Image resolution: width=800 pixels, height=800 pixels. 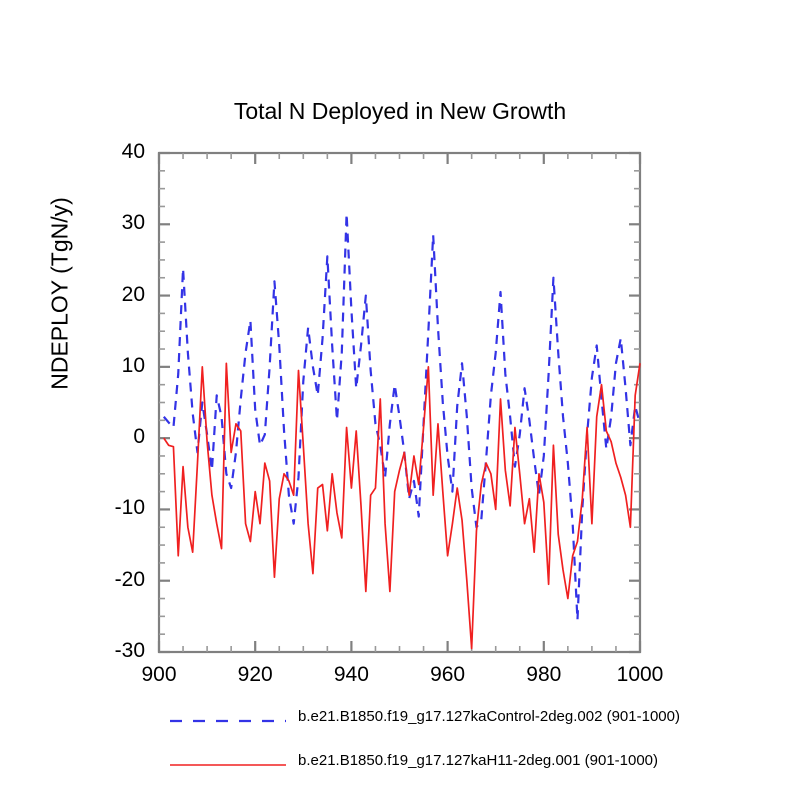 What do you see at coordinates (129, 579) in the screenshot?
I see `y-tick-label: -20` at bounding box center [129, 579].